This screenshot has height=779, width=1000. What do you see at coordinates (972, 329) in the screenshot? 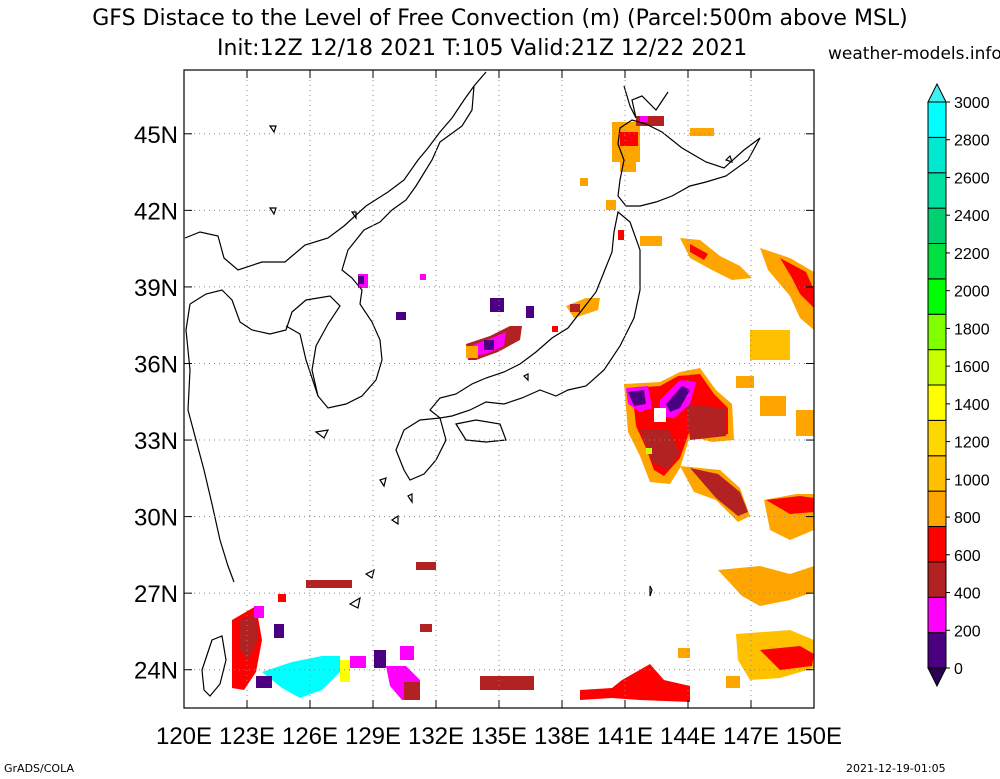
I see `colorbar-label: 1800` at bounding box center [972, 329].